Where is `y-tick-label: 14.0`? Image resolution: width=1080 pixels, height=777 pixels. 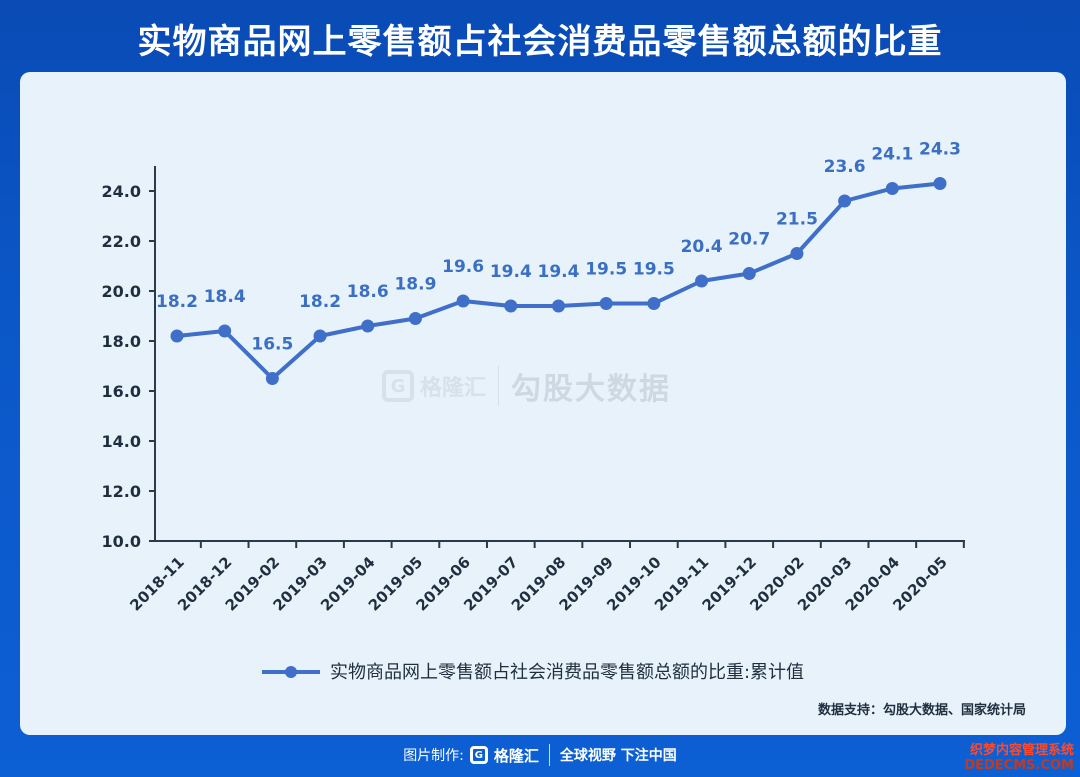 y-tick-label: 14.0 is located at coordinates (121, 441).